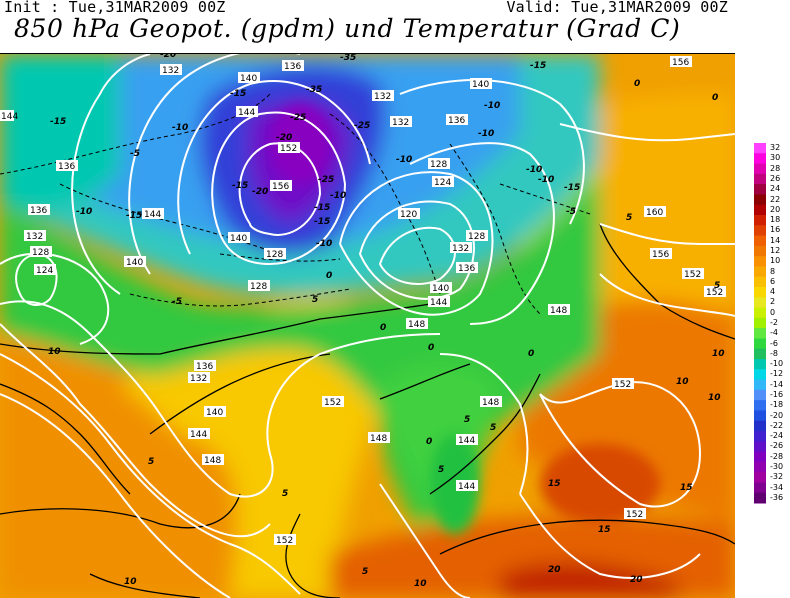  Describe the element at coordinates (777, 436) in the screenshot. I see `colorbar-label: -24` at that location.